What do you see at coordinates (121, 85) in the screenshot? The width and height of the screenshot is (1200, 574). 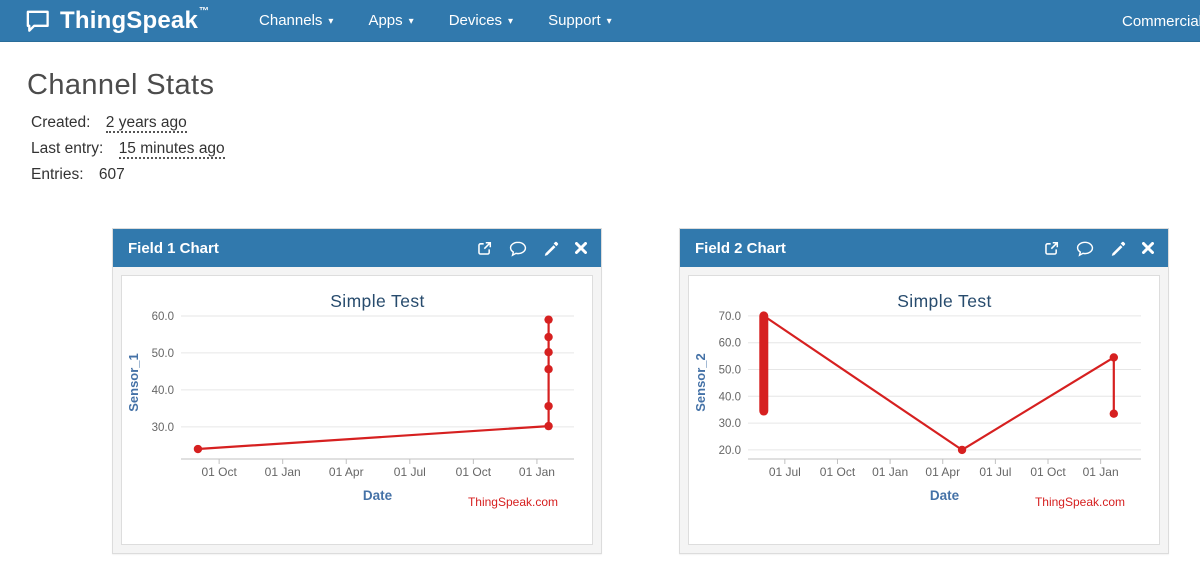 I see `page-title: Channel Stats` at bounding box center [121, 85].